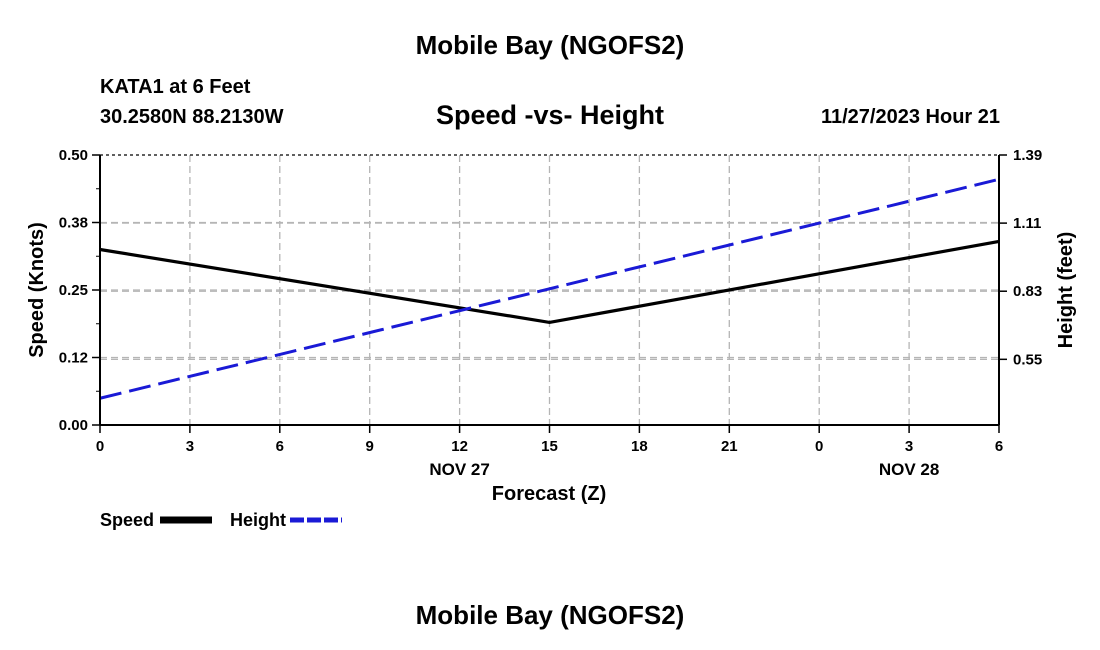 Image resolution: width=1100 pixels, height=650 pixels. What do you see at coordinates (1066, 290) in the screenshot?
I see `y2-axis-label: Height (feet)` at bounding box center [1066, 290].